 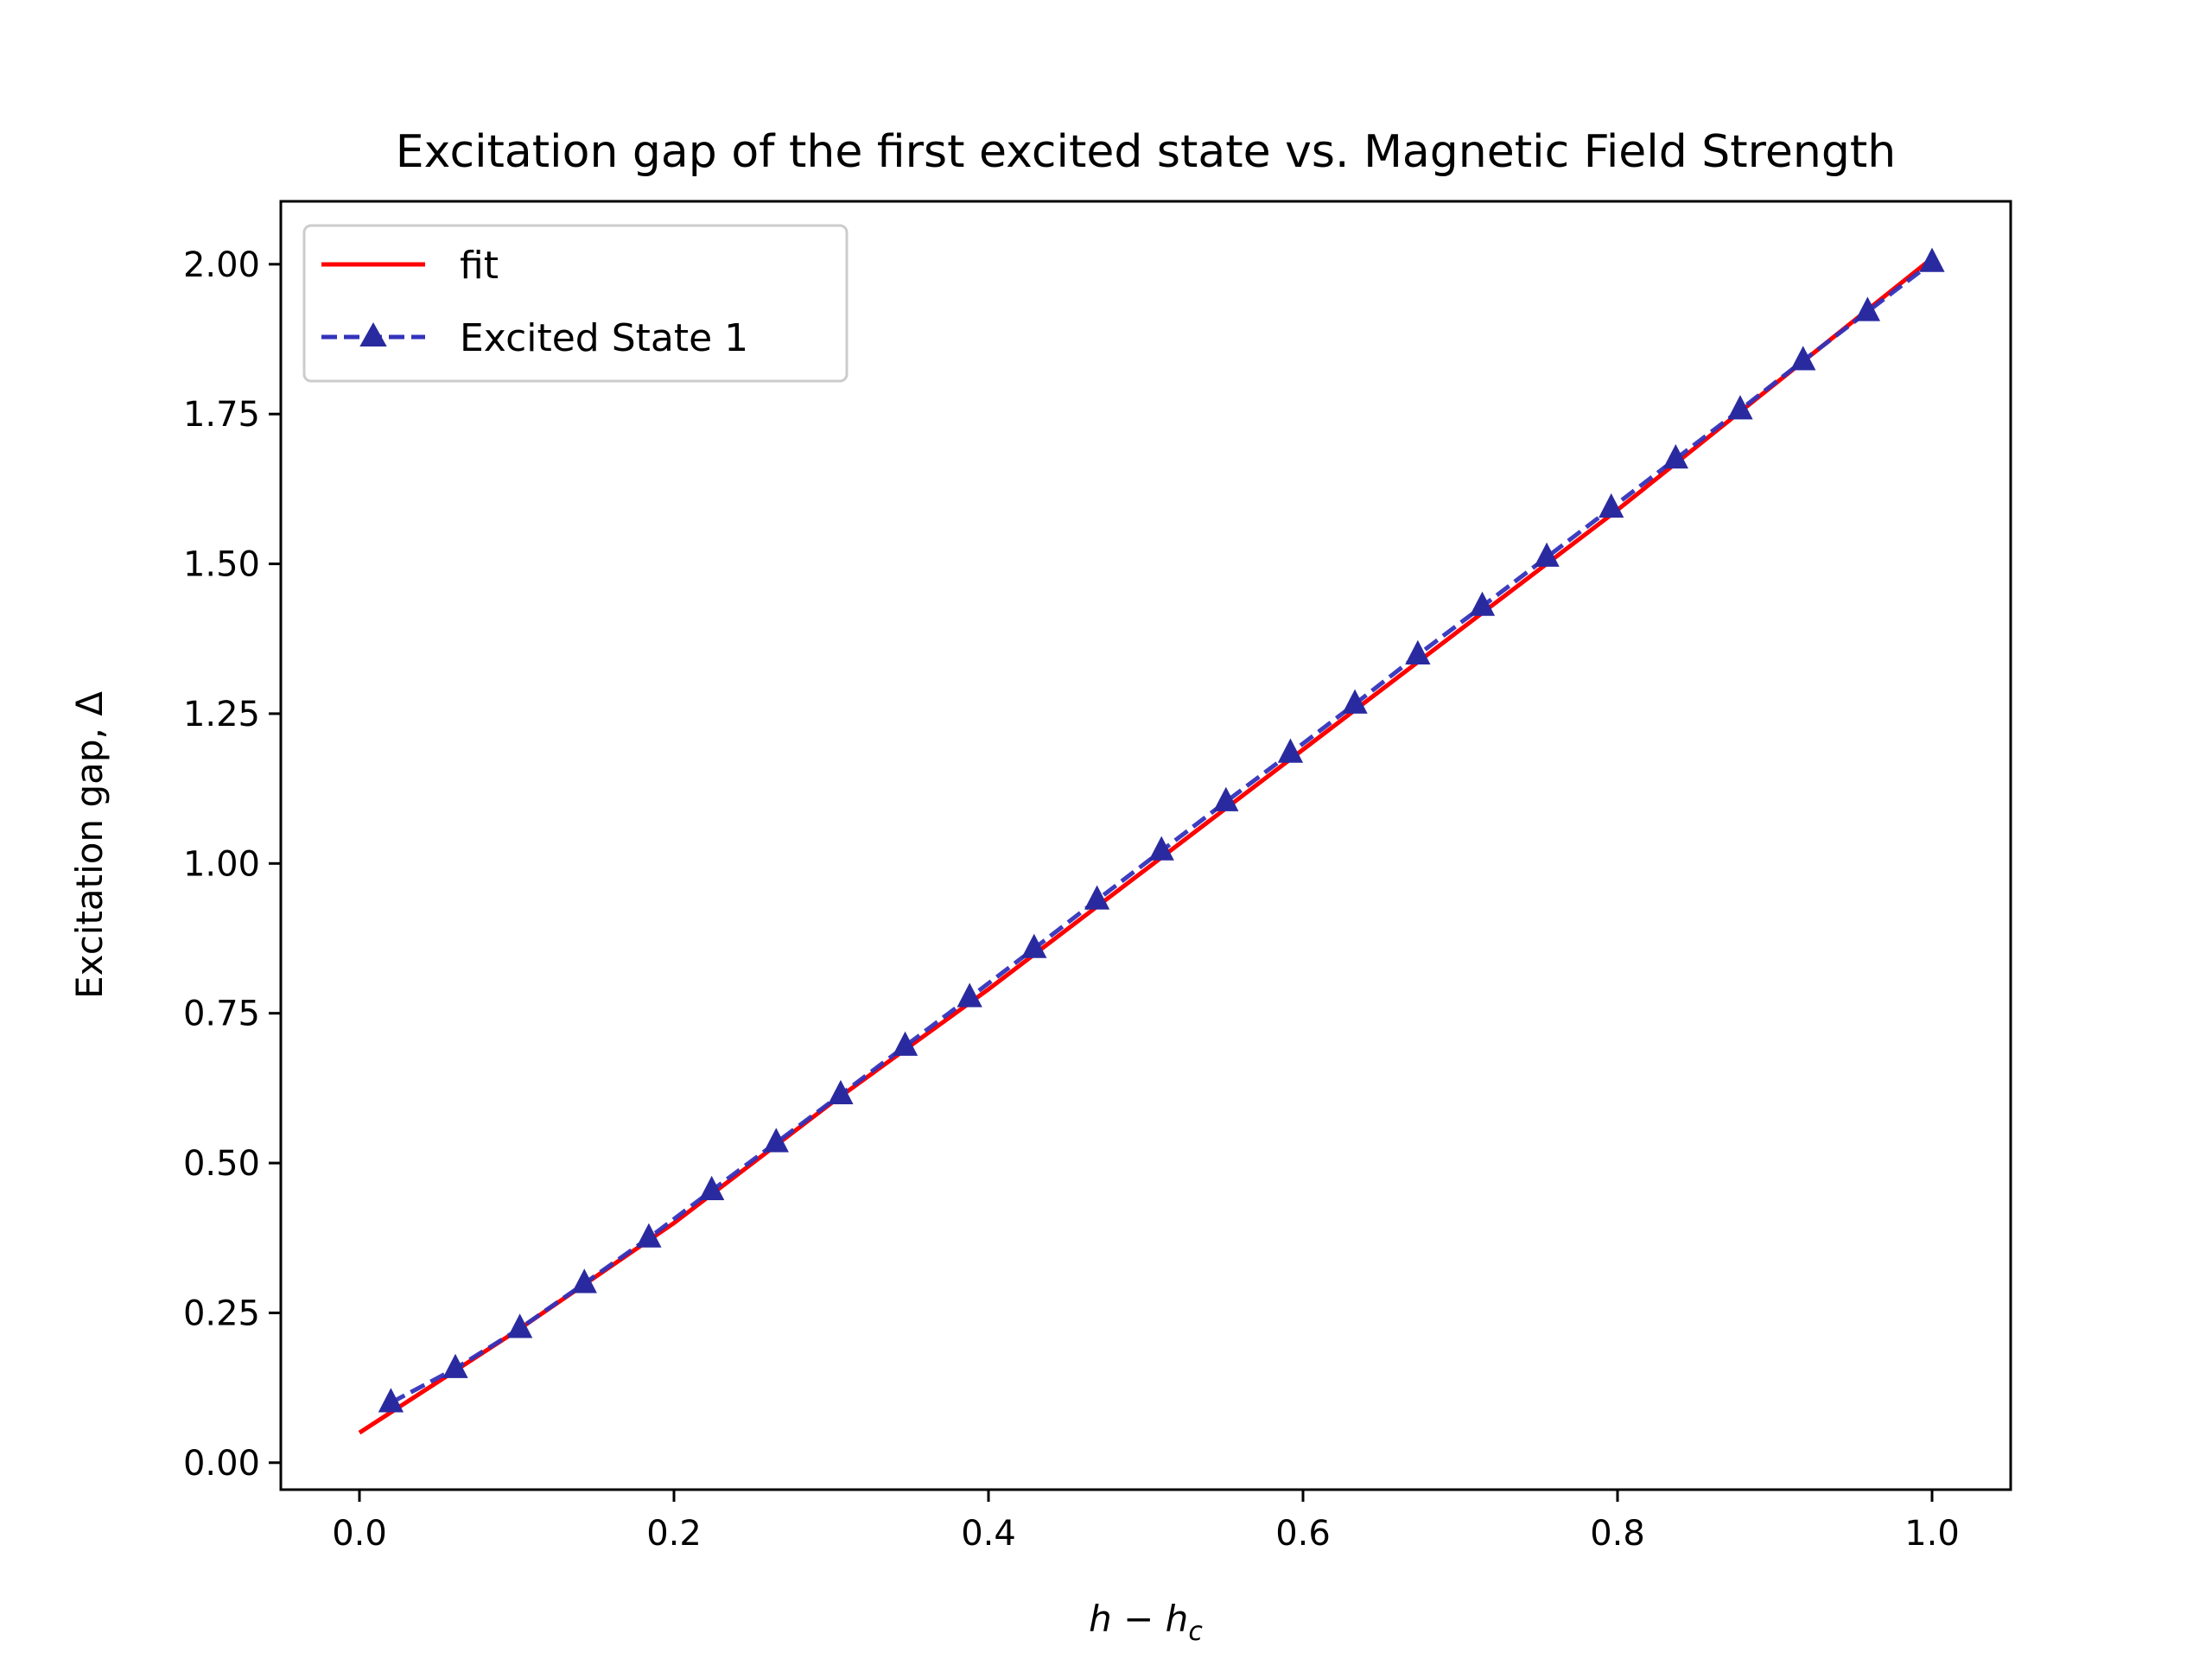 What do you see at coordinates (1303, 1534) in the screenshot?
I see `x-tick-label: 0.6` at bounding box center [1303, 1534].